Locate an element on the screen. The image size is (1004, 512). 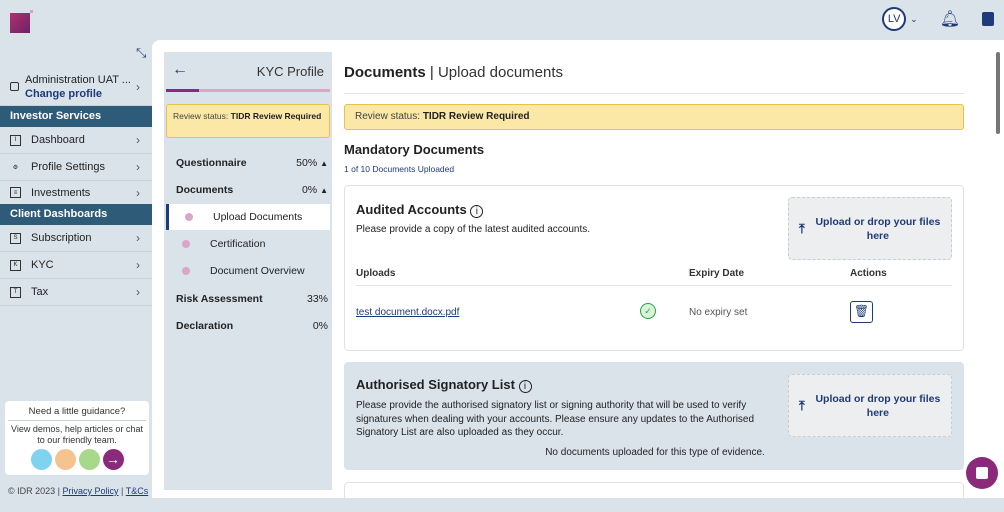
sidebar-item-profile-settings: ⚙ Profile Settings › is located at coordinates (76, 167).